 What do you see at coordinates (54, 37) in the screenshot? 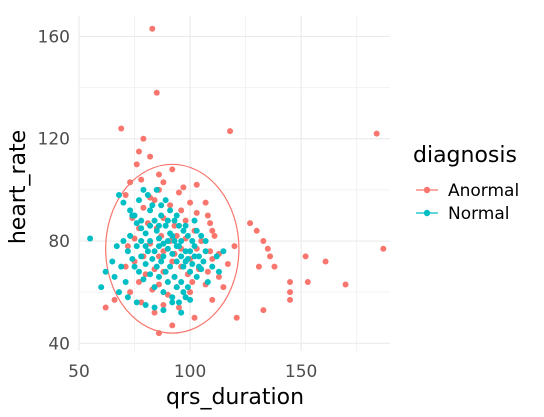
I see `y-tick-label: 160` at bounding box center [54, 37].